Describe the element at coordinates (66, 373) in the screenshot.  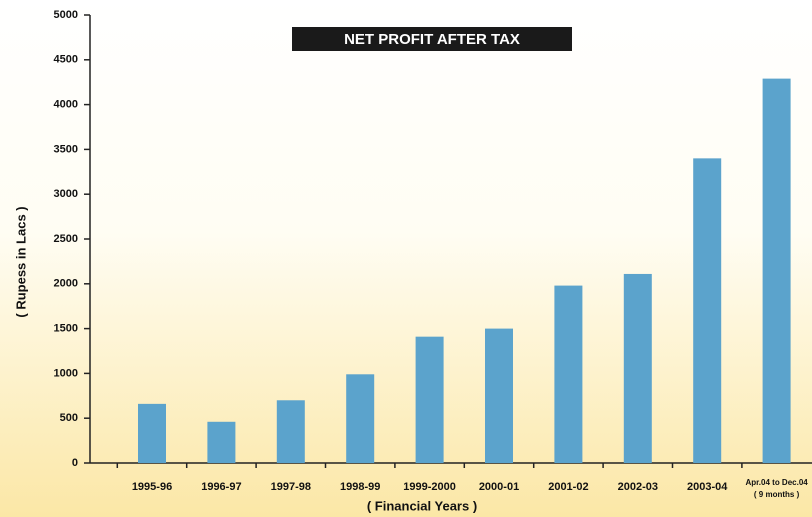
I see `y-tick-label: 1000` at that location.